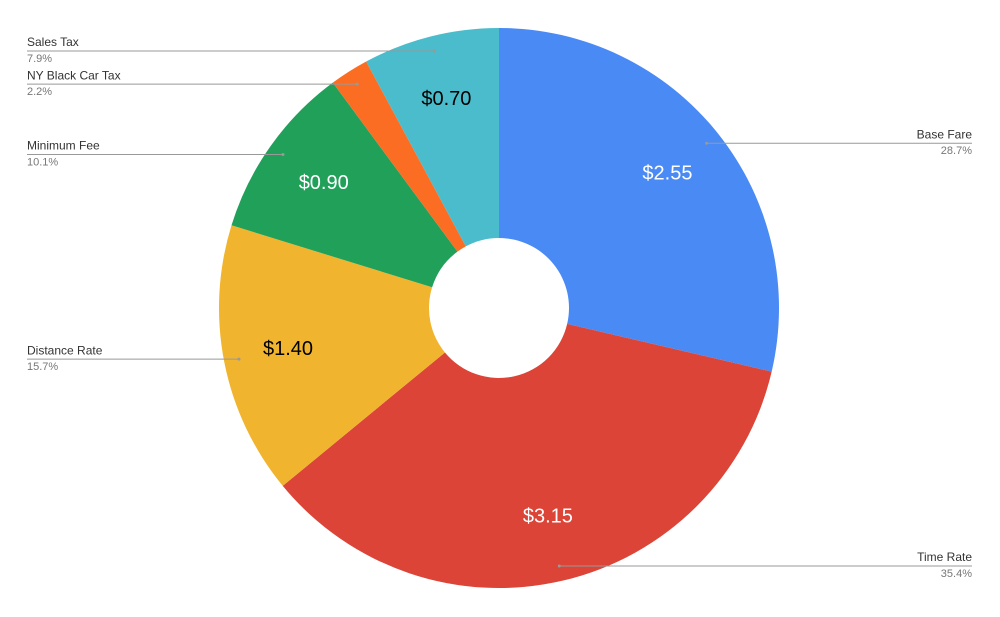  Describe the element at coordinates (63, 146) in the screenshot. I see `legend-label: Minimum Fee` at that location.